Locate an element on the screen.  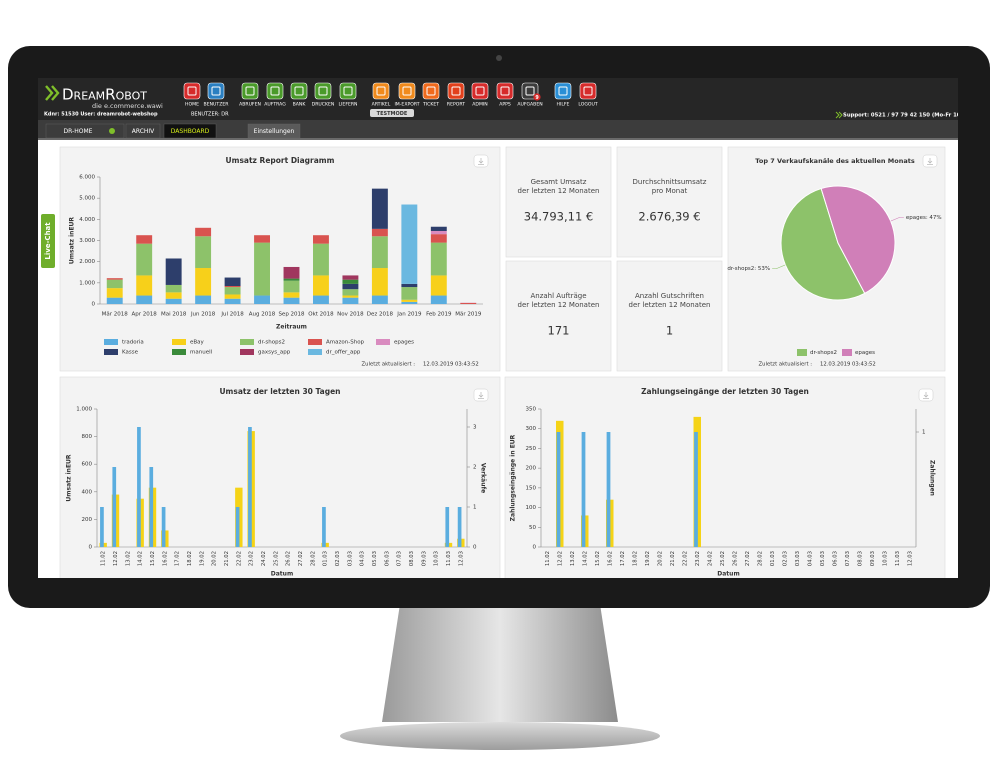
y-tick-label: 4.000 is located at coordinates (87, 220).